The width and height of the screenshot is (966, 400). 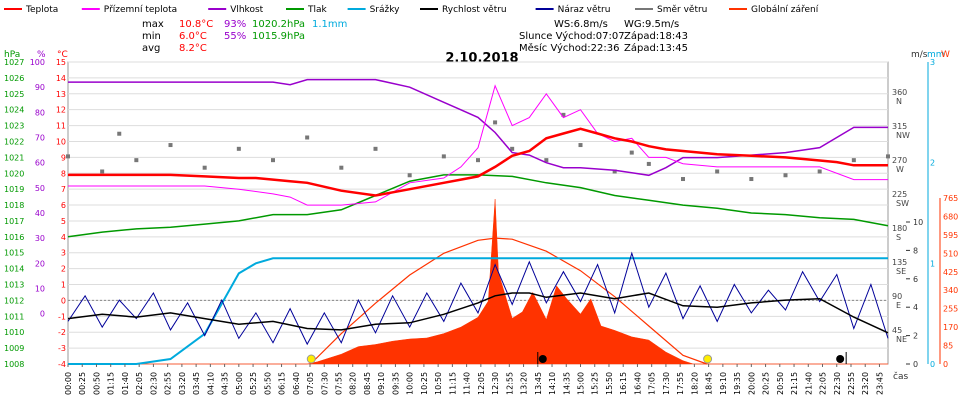 What do you see at coordinates (235, 24) in the screenshot?
I see `max-humidity: 93%` at bounding box center [235, 24].